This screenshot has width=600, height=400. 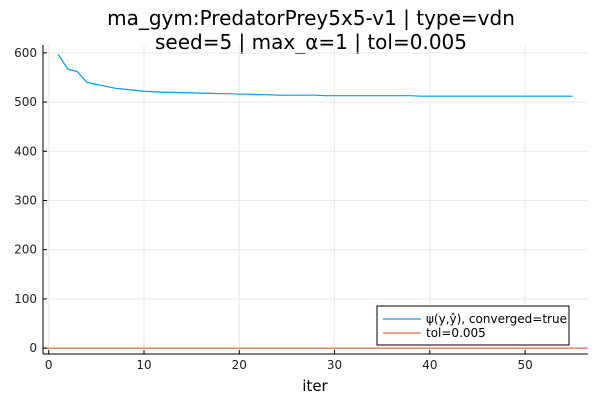 What do you see at coordinates (524, 365) in the screenshot?
I see `x-tick-label: 50` at bounding box center [524, 365].